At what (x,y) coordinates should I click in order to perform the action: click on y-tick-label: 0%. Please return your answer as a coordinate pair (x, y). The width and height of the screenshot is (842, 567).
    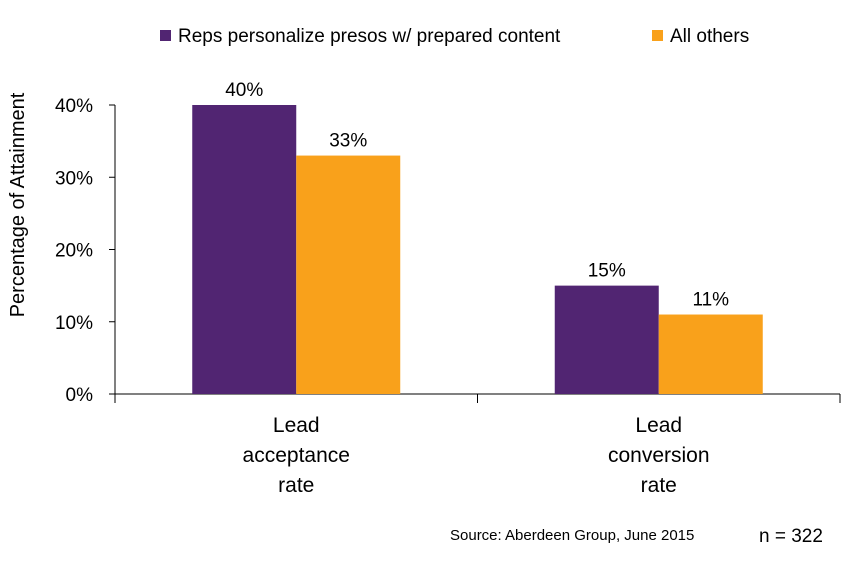
    Looking at the image, I should click on (80, 395).